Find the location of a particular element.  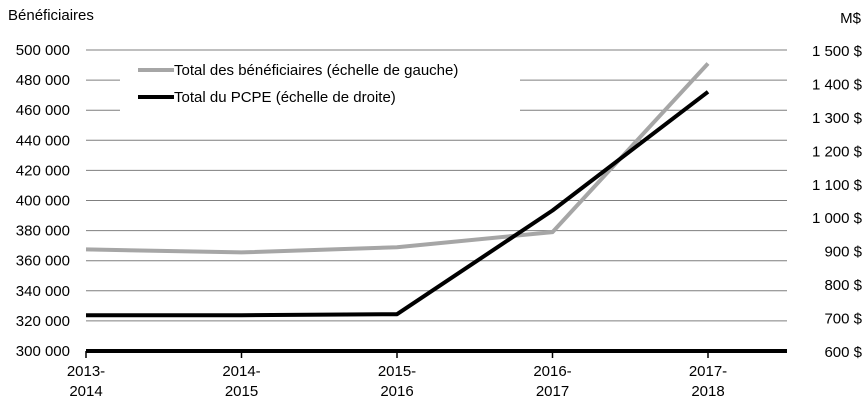

left-tick-label: 480 000 is located at coordinates (43, 80).